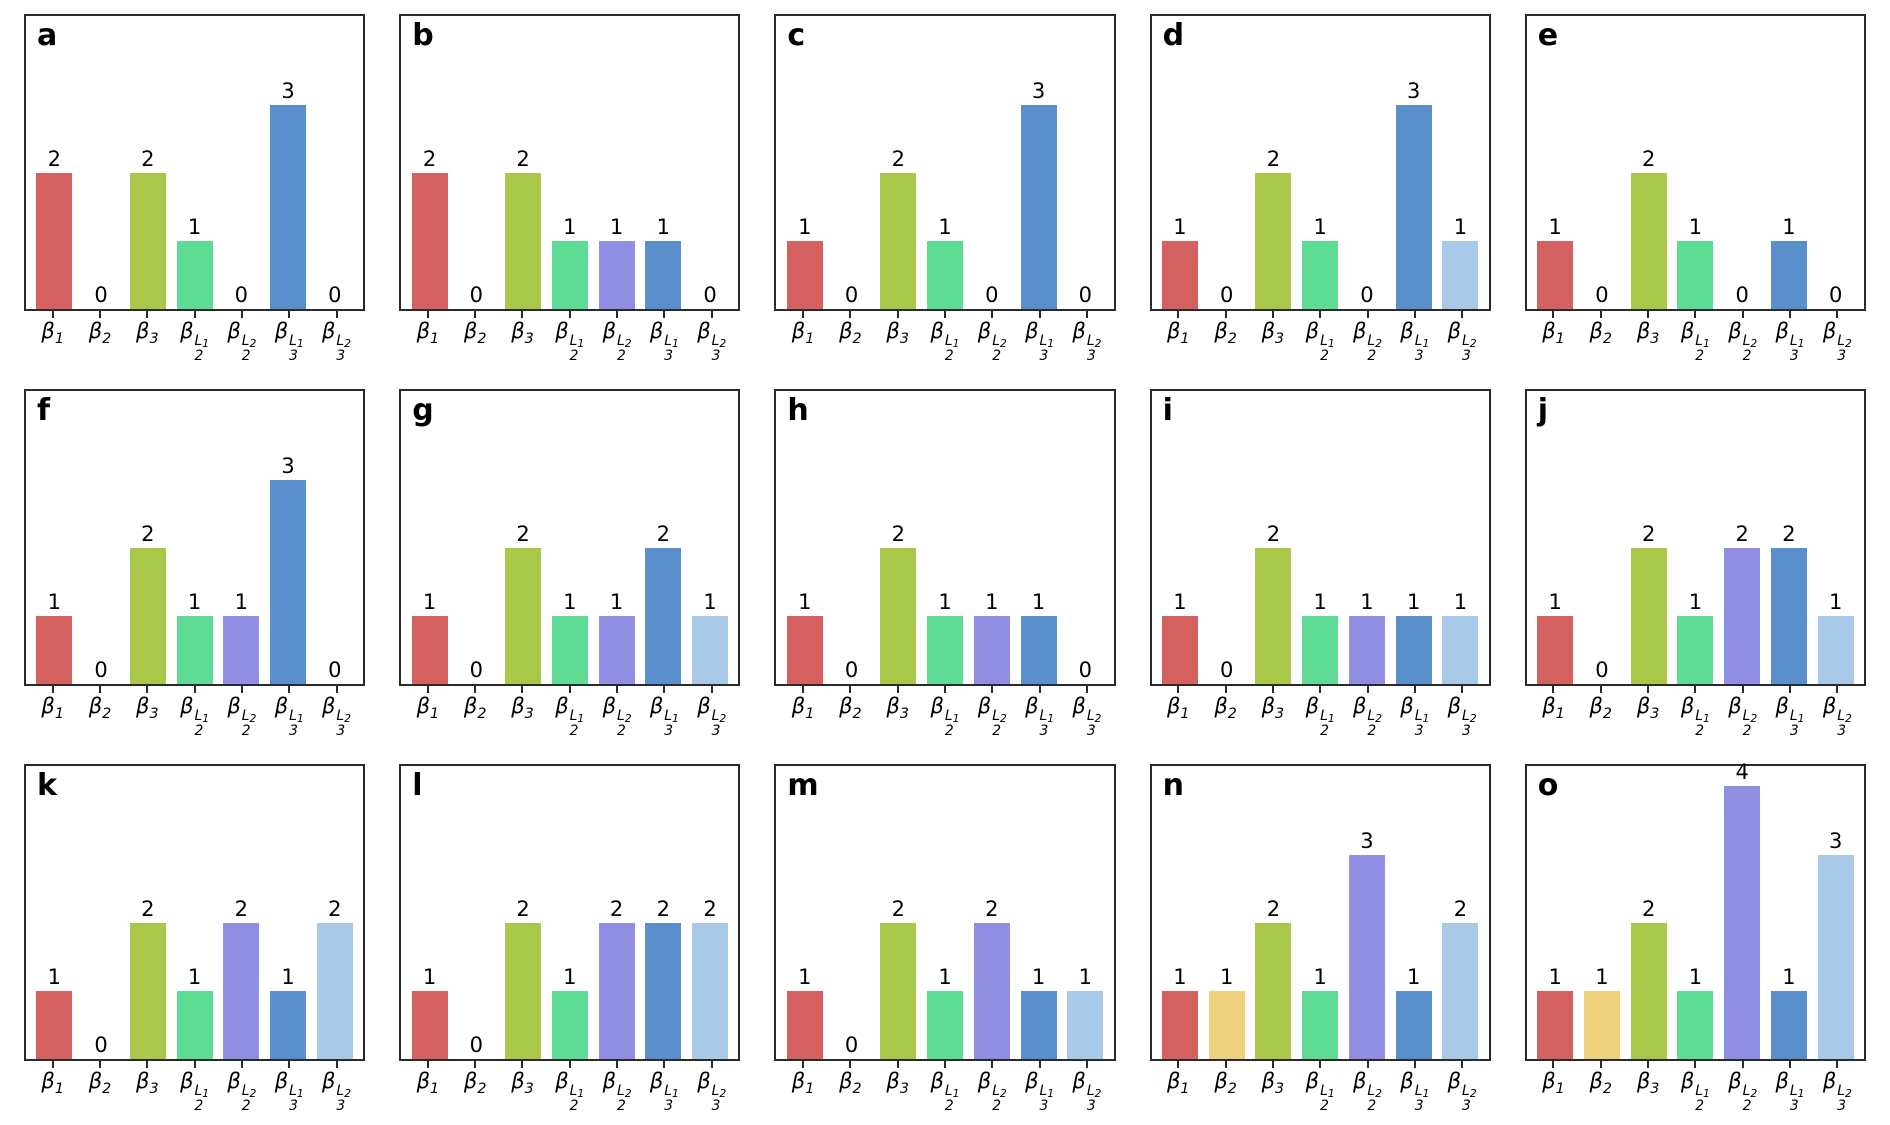 The width and height of the screenshot is (1890, 1125). Describe the element at coordinates (241, 1086) in the screenshot. I see `x-category-beta2-L2: β L2 2` at that location.